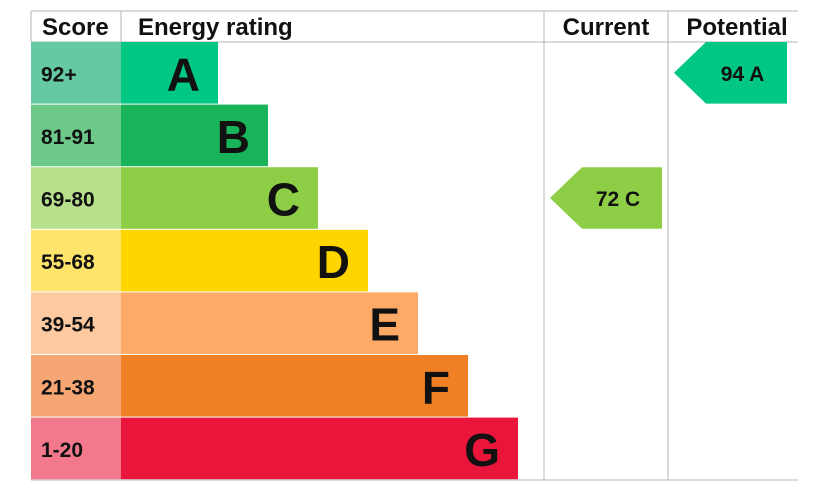 The height and width of the screenshot is (498, 818). I want to click on score-cell-e, so click(76, 323).